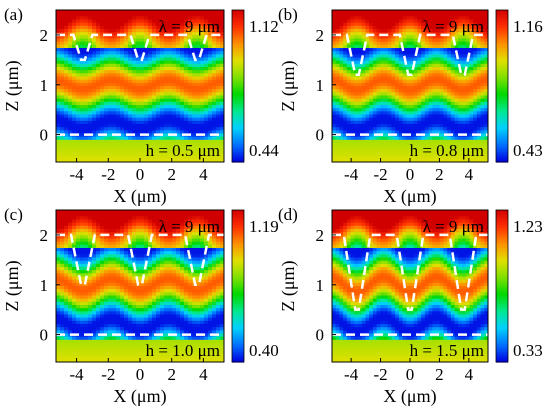 This screenshot has height=416, width=550. I want to click on colorbar-min-label: 0.33, so click(528, 350).